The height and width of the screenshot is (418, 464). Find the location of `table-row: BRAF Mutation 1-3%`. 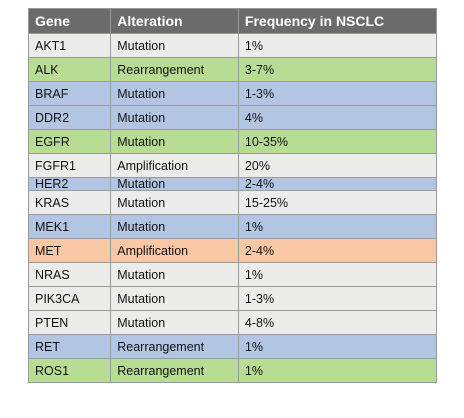

table-row: BRAF Mutation 1-3% is located at coordinates (232, 93).